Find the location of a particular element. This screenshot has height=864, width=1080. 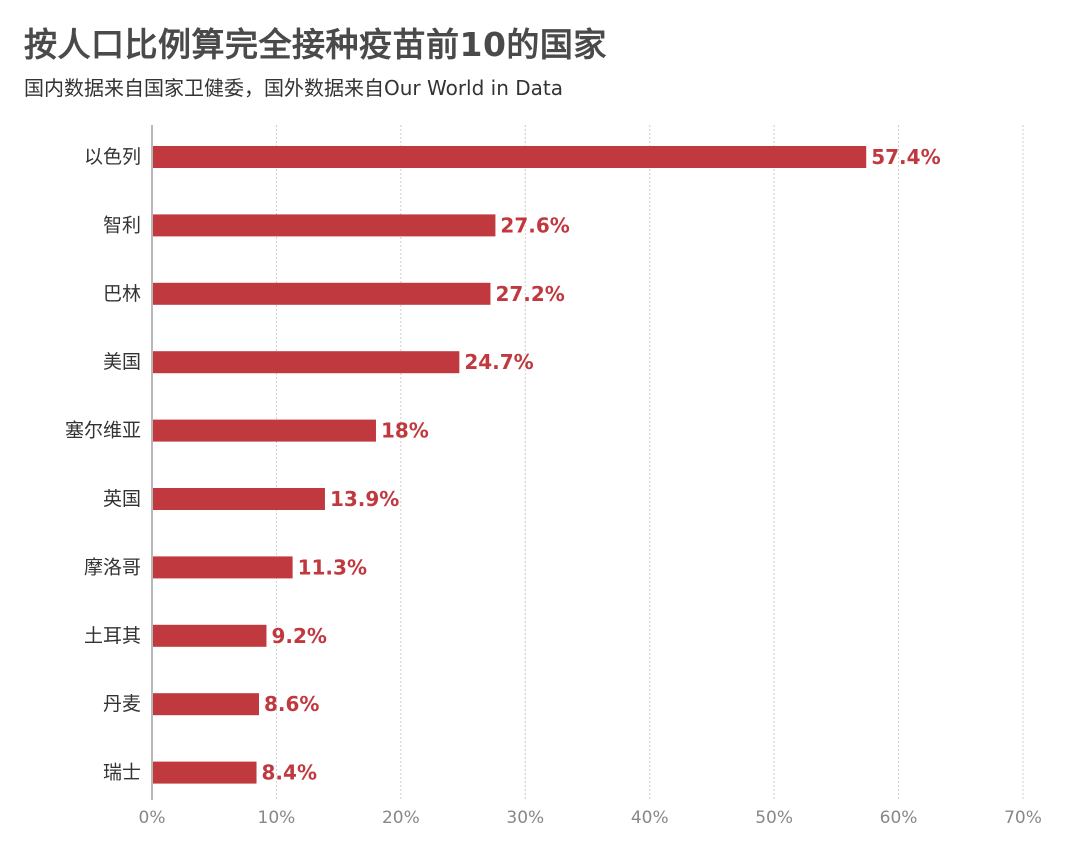

category-label: 瑞士 is located at coordinates (122, 773).